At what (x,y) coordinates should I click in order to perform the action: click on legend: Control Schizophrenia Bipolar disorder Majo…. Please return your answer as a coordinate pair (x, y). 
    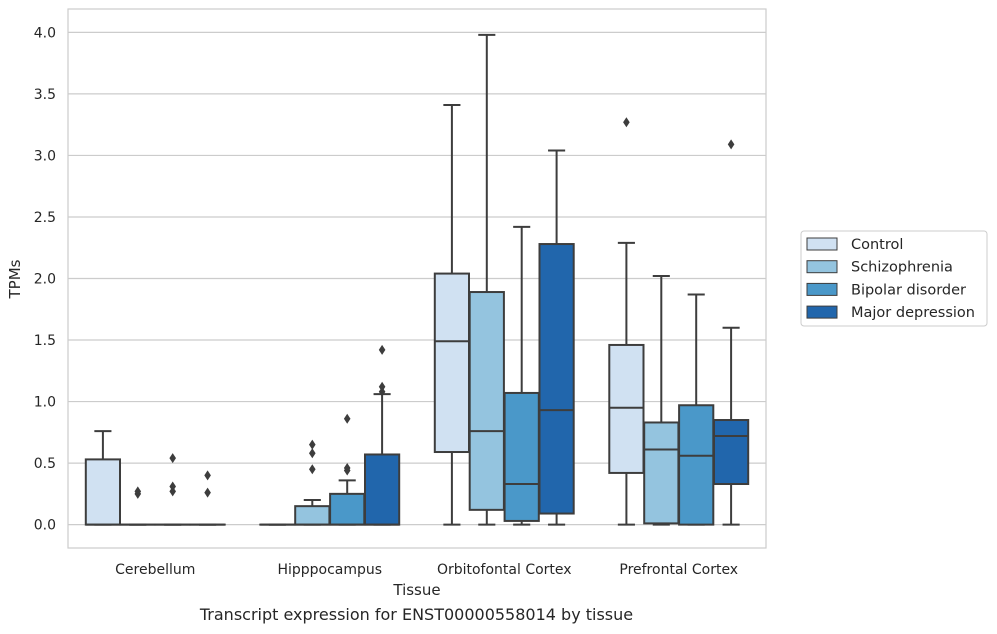
    Looking at the image, I should click on (894, 278).